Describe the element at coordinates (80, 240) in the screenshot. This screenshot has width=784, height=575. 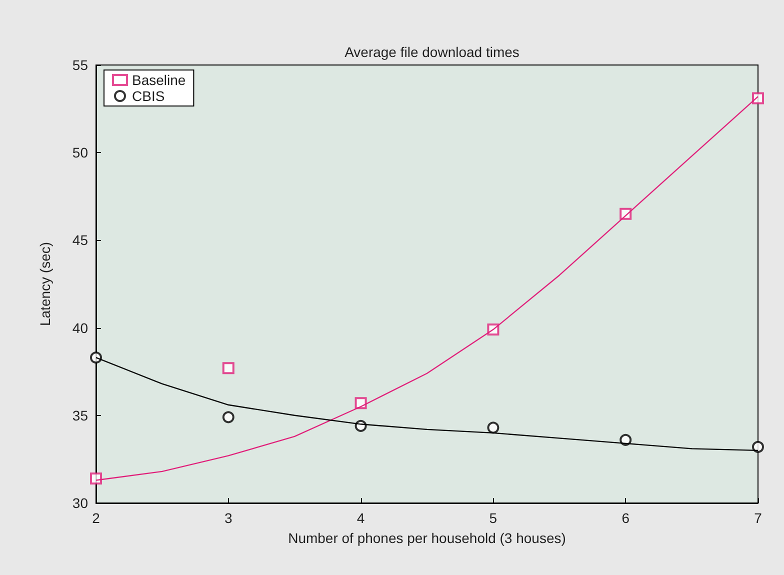
I see `y-tick-label: 45` at that location.